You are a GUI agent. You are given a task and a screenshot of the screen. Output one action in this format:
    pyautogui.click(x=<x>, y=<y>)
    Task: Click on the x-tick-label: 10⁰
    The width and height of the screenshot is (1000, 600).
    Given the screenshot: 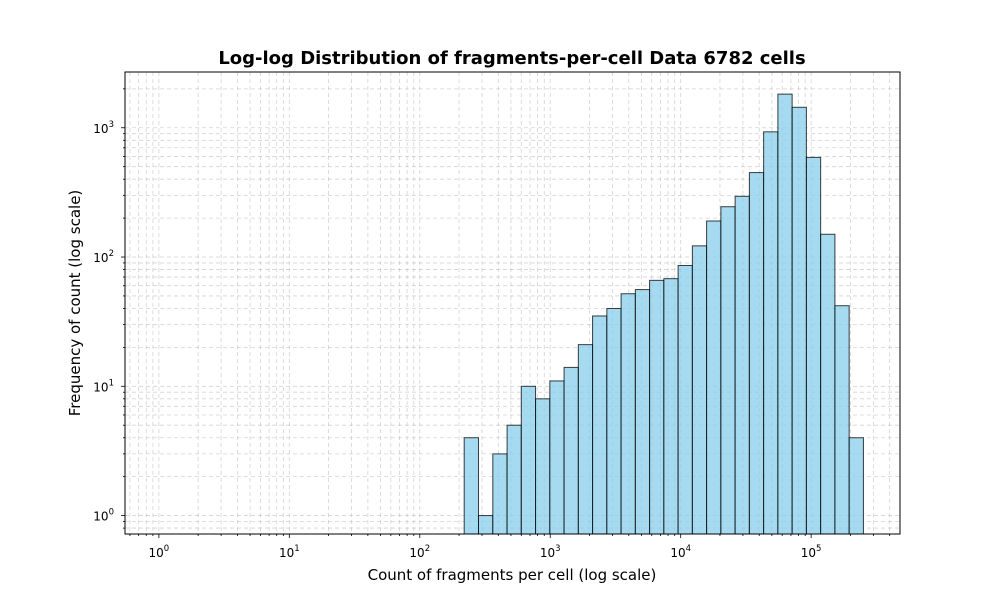 What is the action you would take?
    pyautogui.click(x=159, y=552)
    